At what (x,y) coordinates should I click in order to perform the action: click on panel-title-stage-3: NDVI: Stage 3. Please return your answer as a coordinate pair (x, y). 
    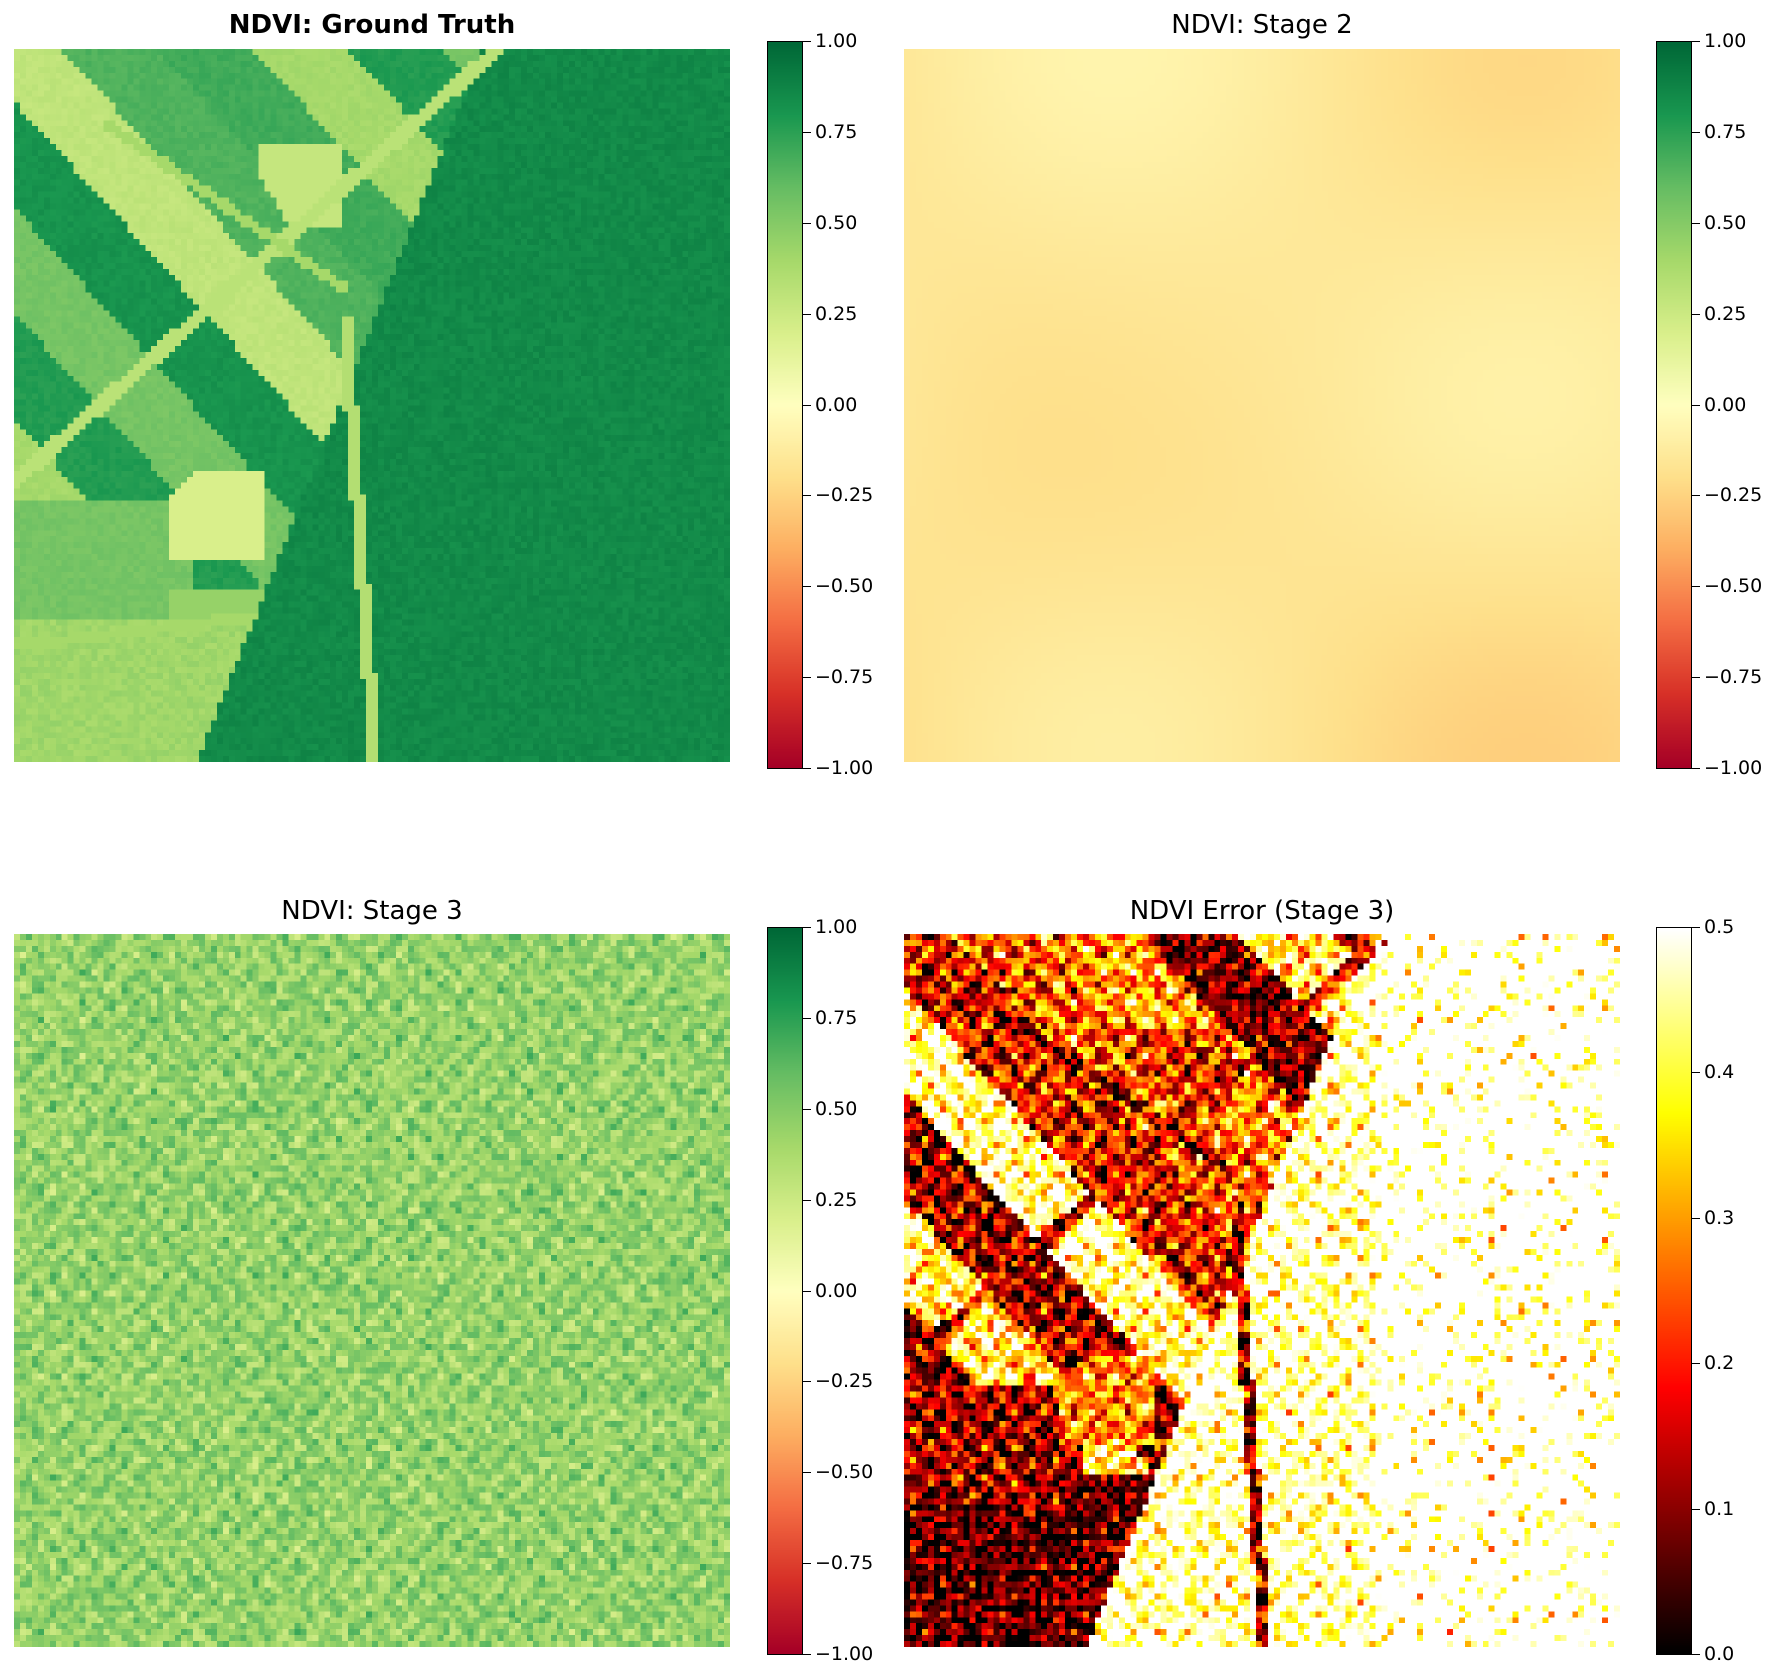
    Looking at the image, I should click on (372, 911).